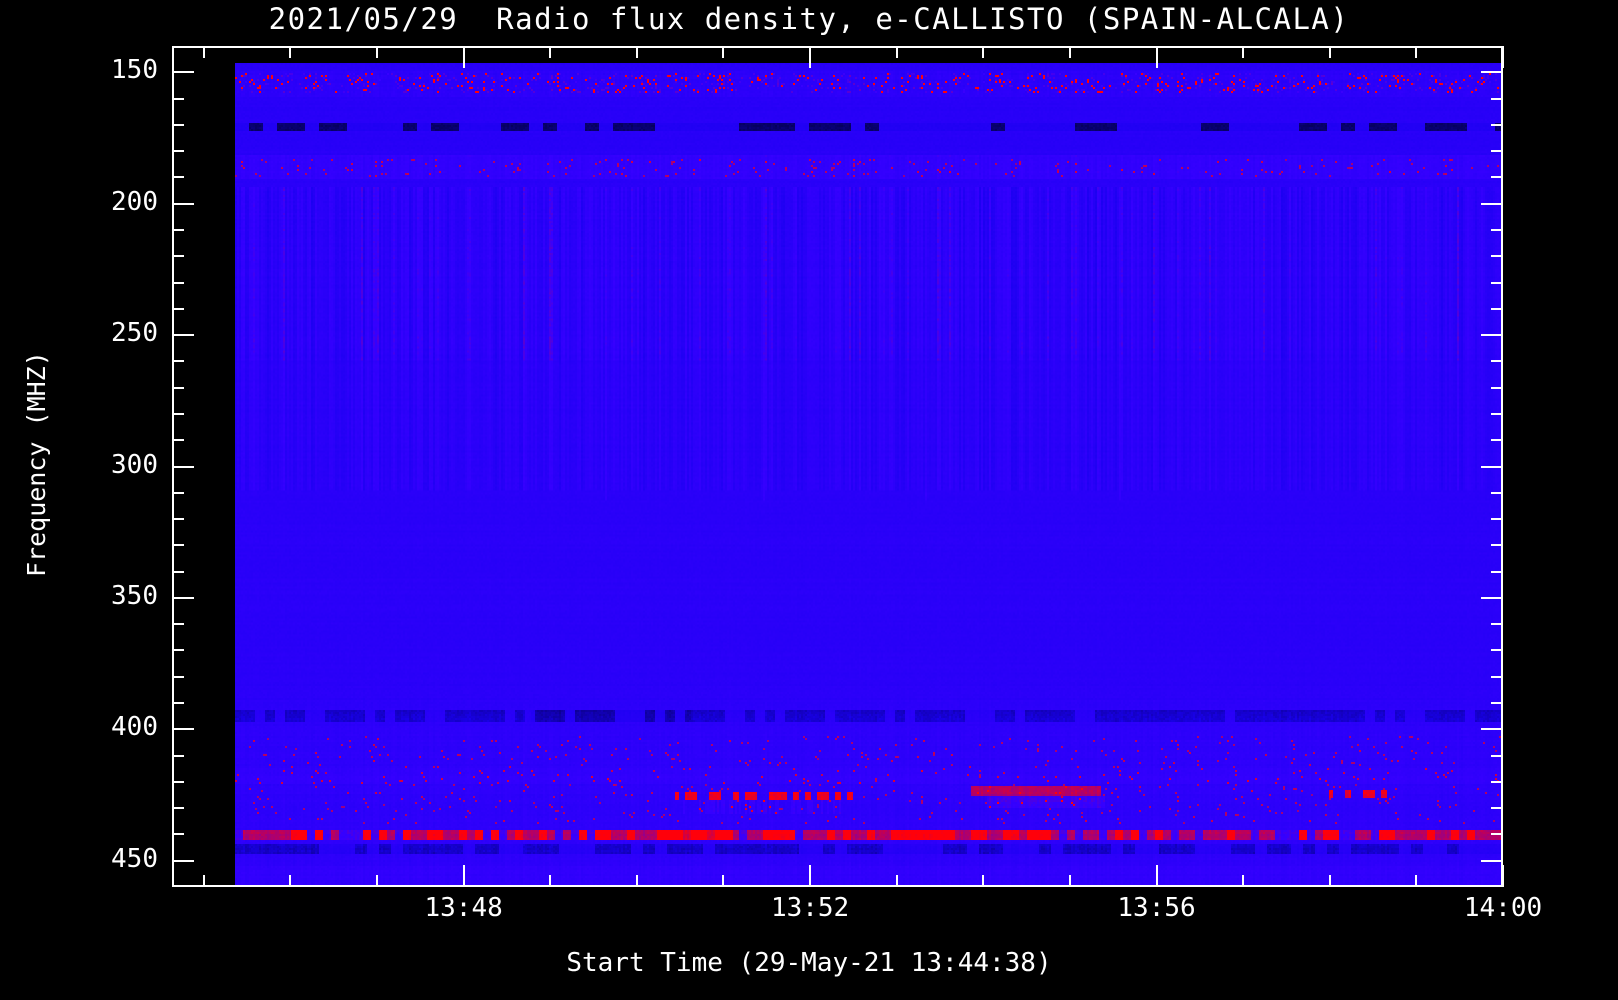  I want to click on y-tick-label: 200, so click(134, 201).